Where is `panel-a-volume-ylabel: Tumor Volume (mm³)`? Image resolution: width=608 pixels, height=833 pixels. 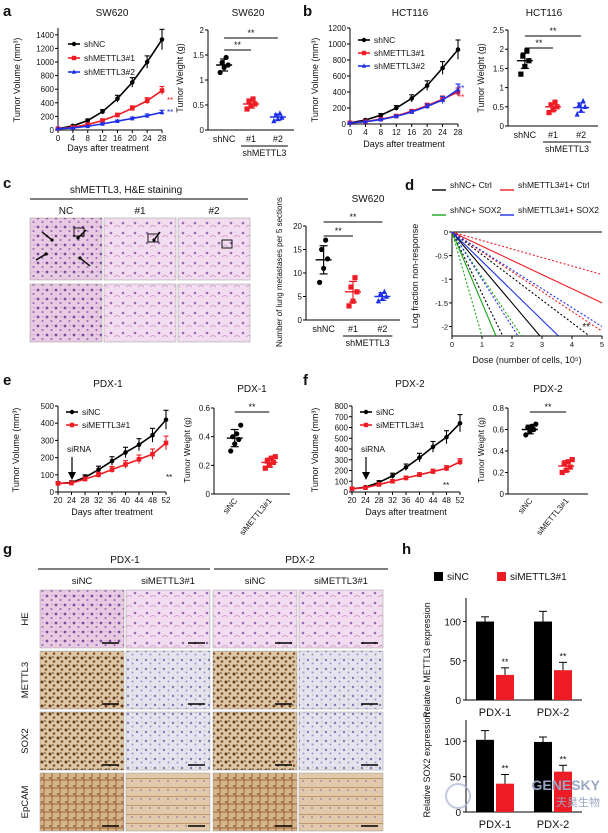 panel-a-volume-ylabel: Tumor Volume (mm³) is located at coordinates (17, 80).